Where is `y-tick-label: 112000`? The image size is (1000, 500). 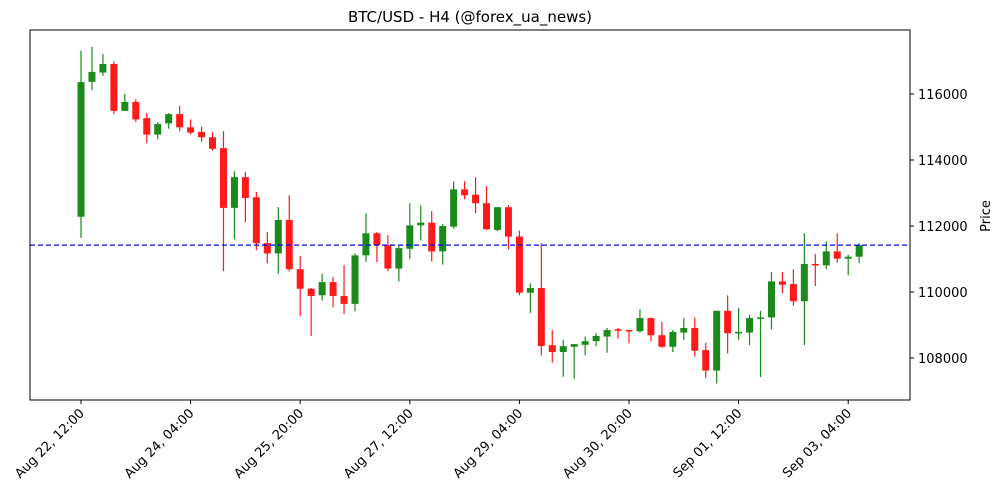
y-tick-label: 112000 is located at coordinates (943, 227).